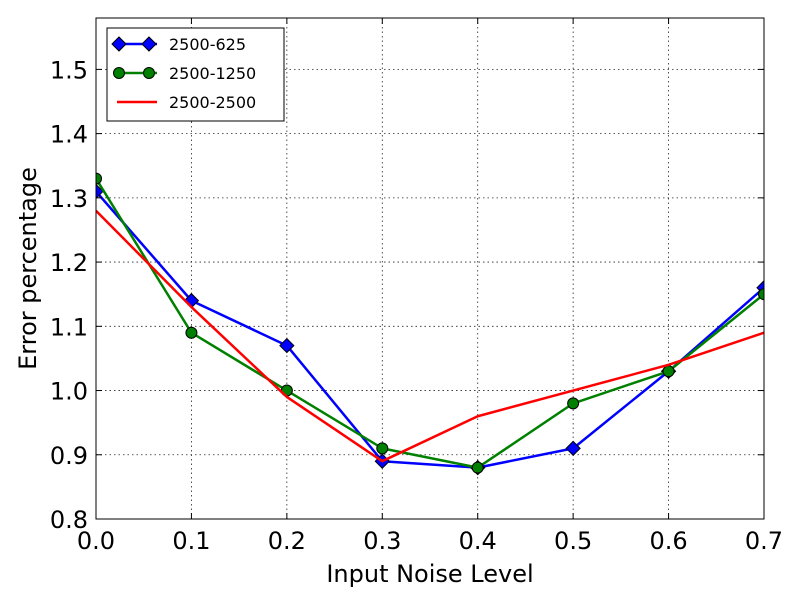  I want to click on x-tick-label: 0.1, so click(191, 541).